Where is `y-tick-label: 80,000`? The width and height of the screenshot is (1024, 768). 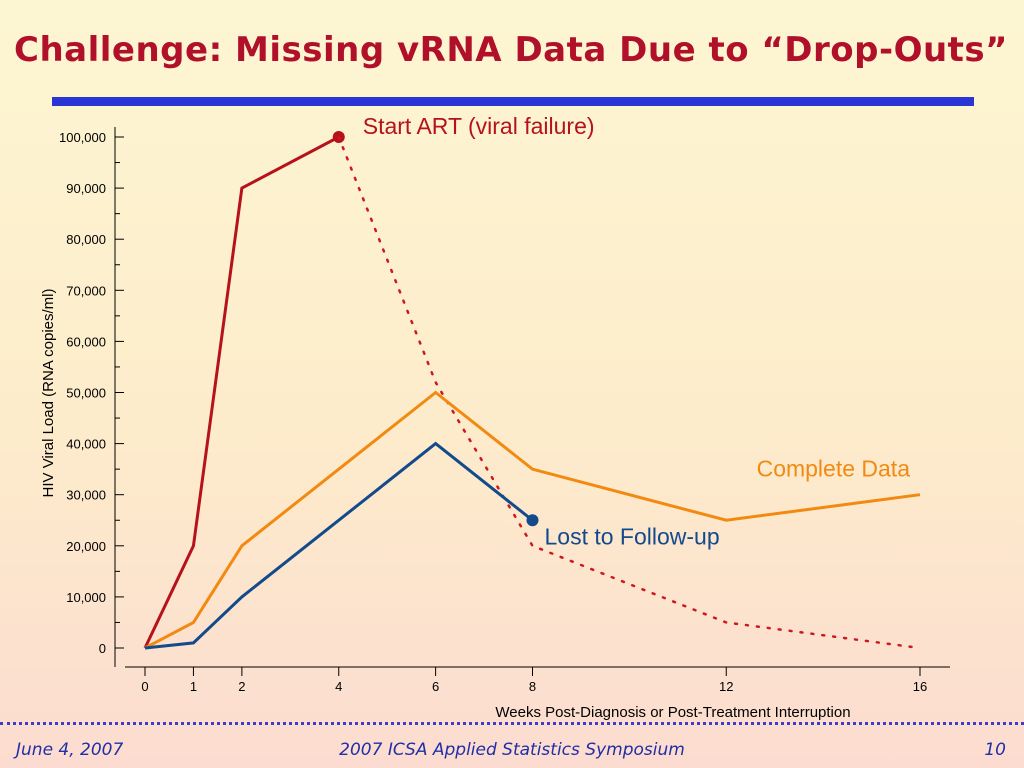 y-tick-label: 80,000 is located at coordinates (86, 239).